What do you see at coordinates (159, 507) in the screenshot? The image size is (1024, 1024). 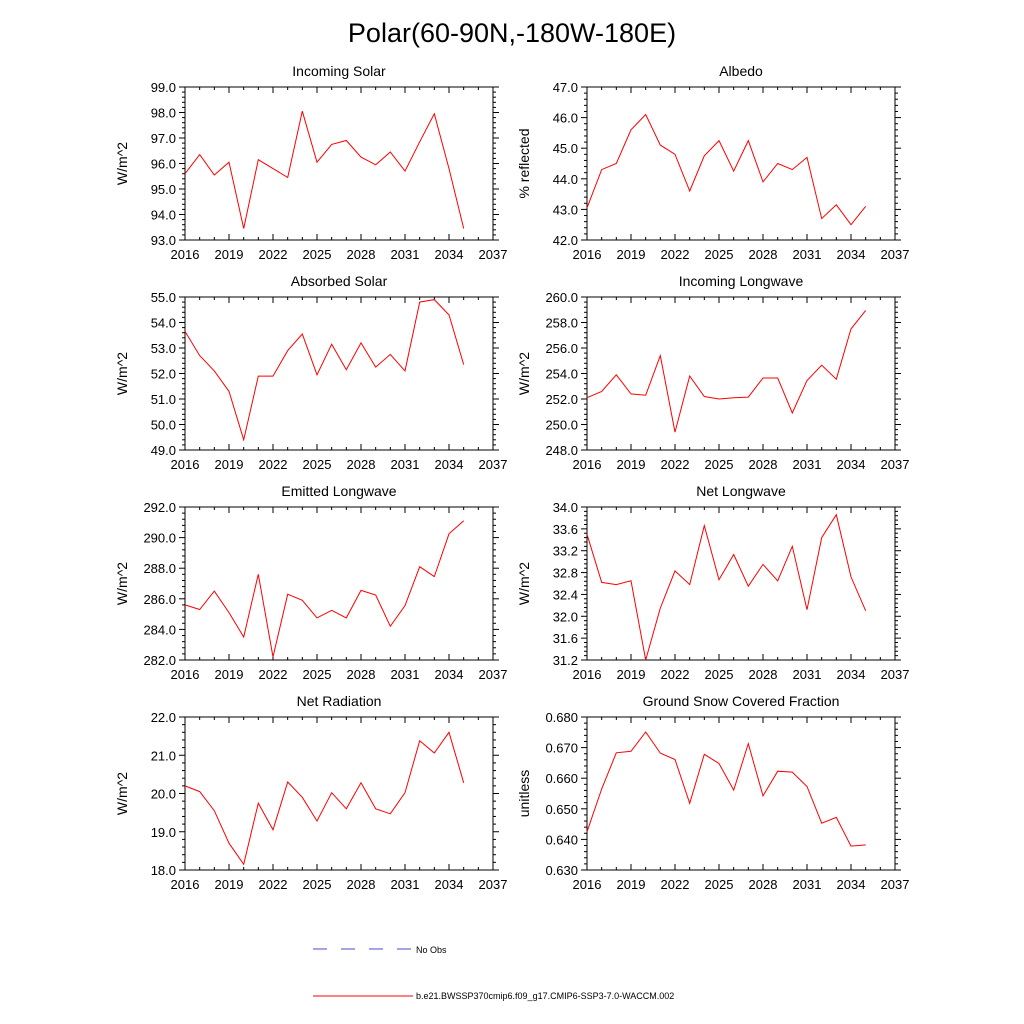 I see `y-tick-label: 292.0` at bounding box center [159, 507].